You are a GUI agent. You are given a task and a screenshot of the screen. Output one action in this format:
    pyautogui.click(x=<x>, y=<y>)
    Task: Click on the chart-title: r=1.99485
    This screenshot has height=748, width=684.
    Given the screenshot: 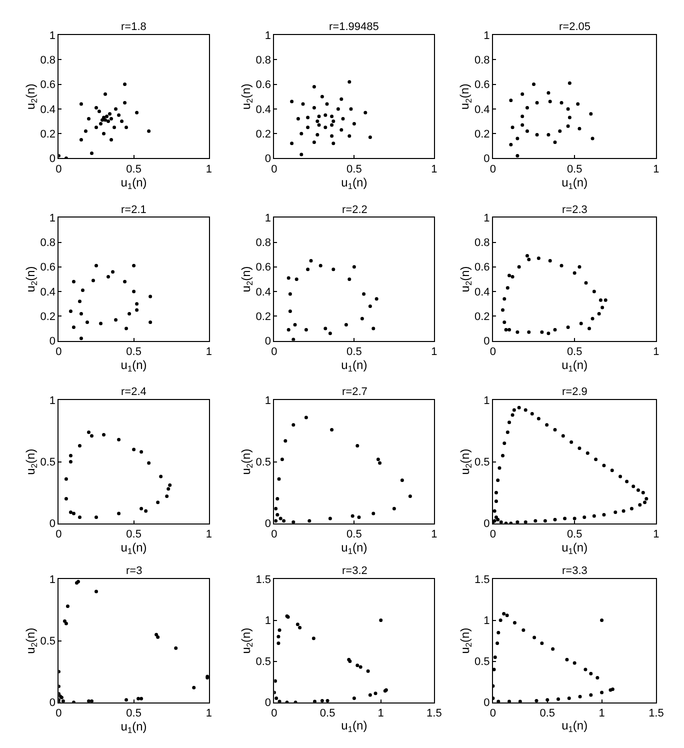 What is the action you would take?
    pyautogui.click(x=354, y=27)
    